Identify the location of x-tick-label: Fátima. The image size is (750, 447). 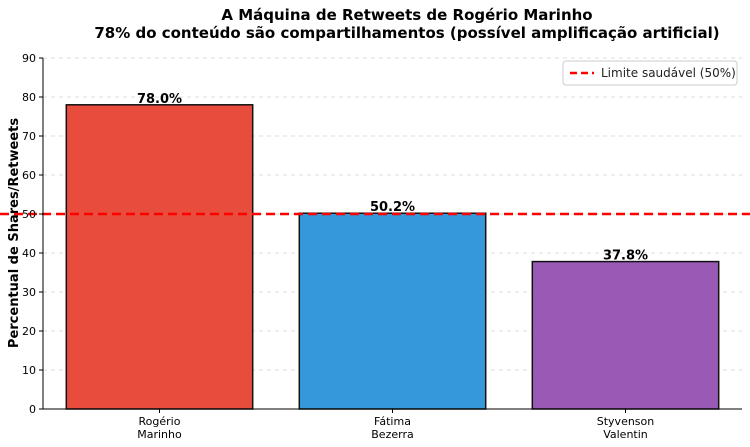
(392, 421).